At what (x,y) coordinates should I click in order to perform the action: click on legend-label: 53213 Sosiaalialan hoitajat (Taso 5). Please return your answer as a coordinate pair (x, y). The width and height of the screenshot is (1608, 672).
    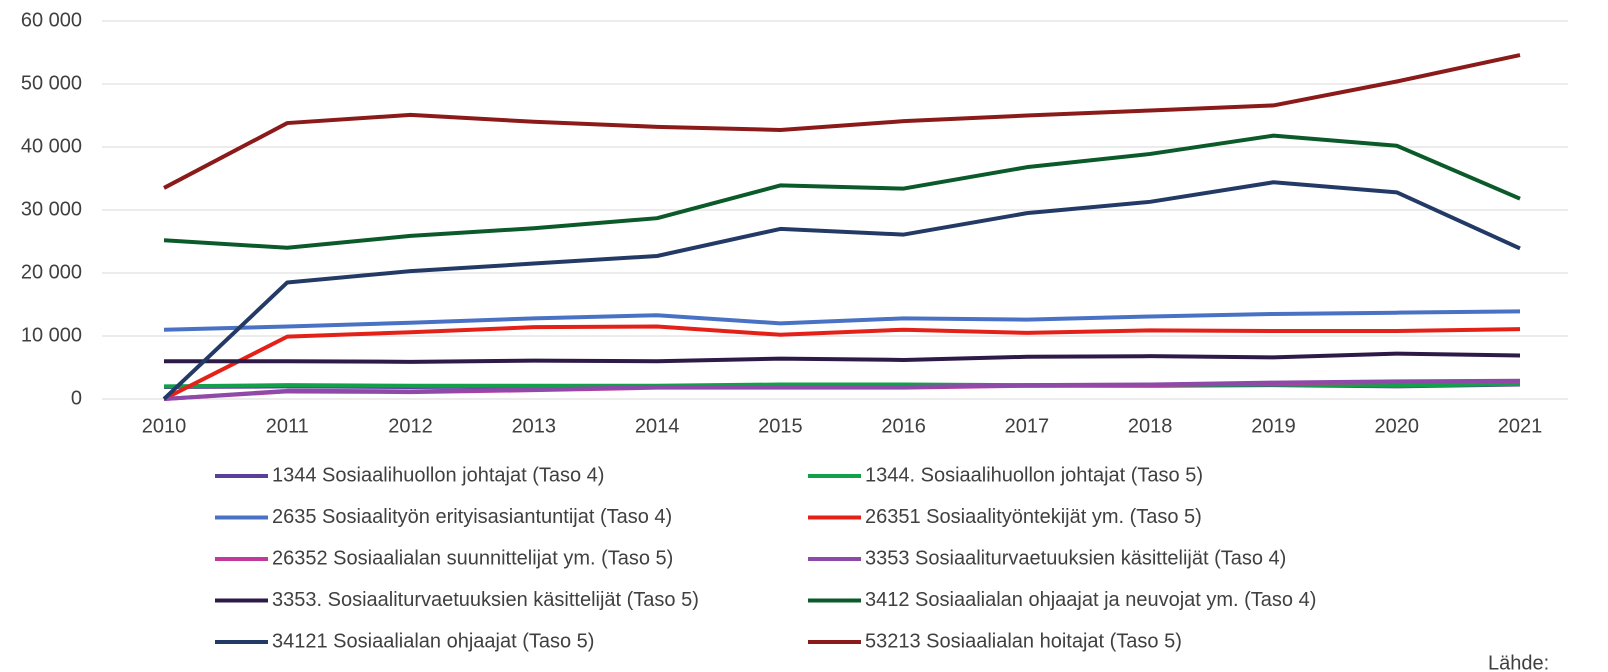
    Looking at the image, I should click on (1023, 641).